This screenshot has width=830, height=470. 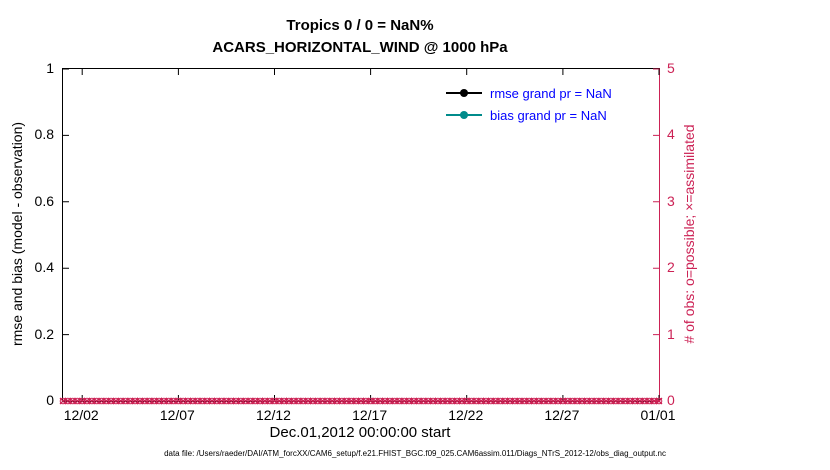 I want to click on y-axis-label-left: rmse and bias (model - observation), so click(x=17, y=234).